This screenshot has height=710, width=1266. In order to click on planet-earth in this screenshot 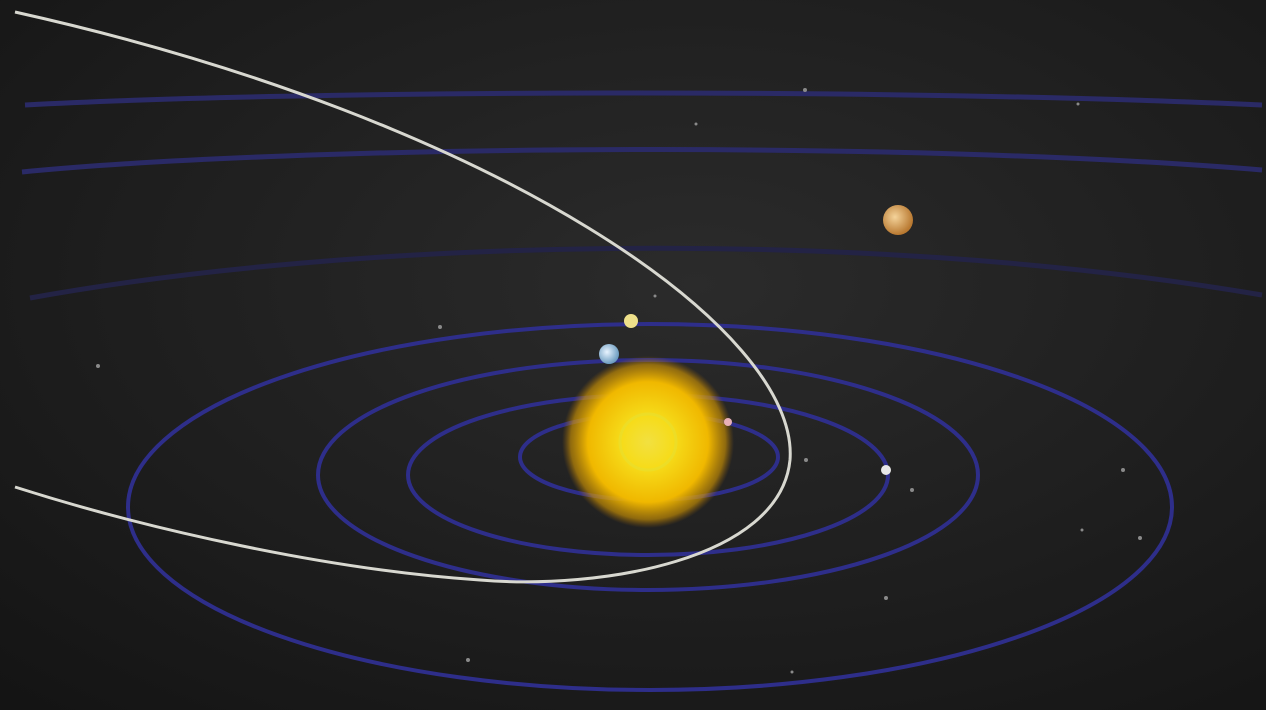, I will do `click(609, 354)`.